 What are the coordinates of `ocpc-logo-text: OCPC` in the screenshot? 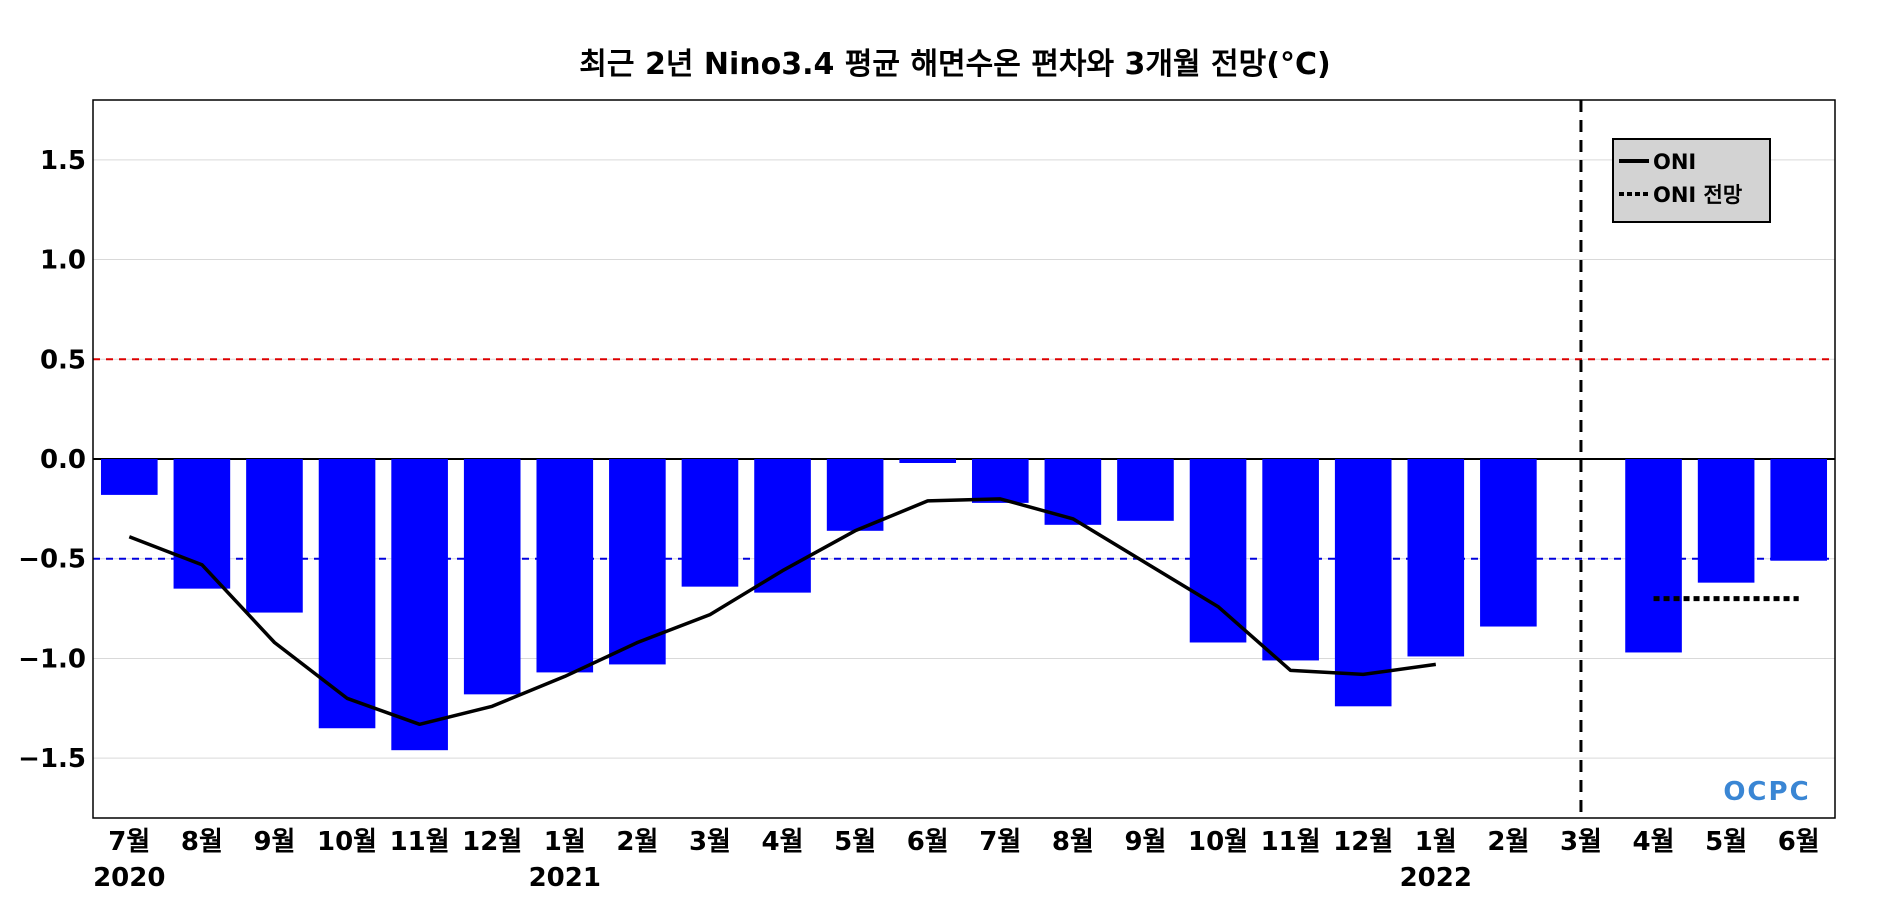 It's located at (1766, 792).